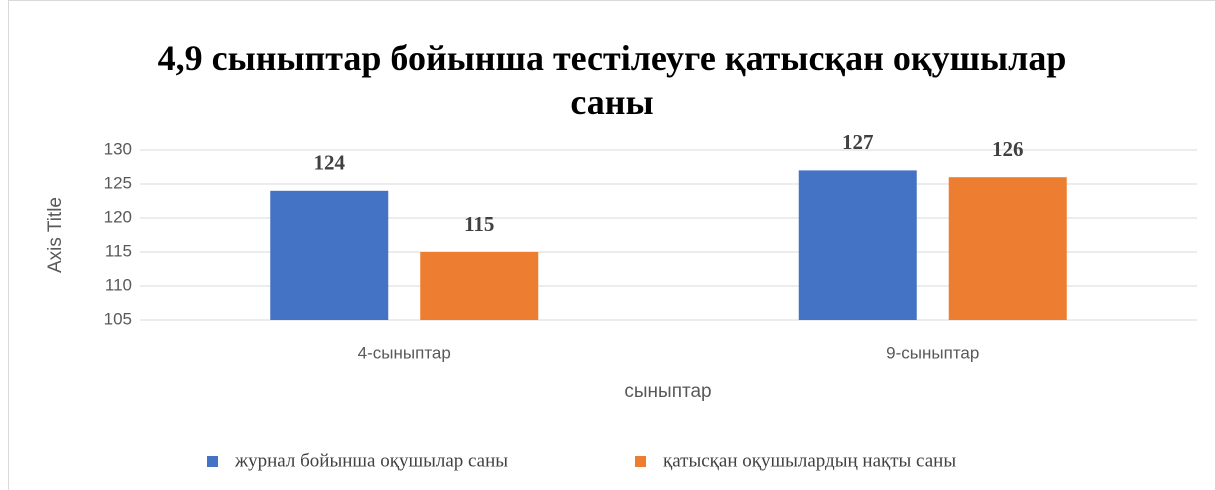 This screenshot has width=1215, height=490. I want to click on legend-label: қатысқан оқушылардың нақты саны, so click(809, 460).